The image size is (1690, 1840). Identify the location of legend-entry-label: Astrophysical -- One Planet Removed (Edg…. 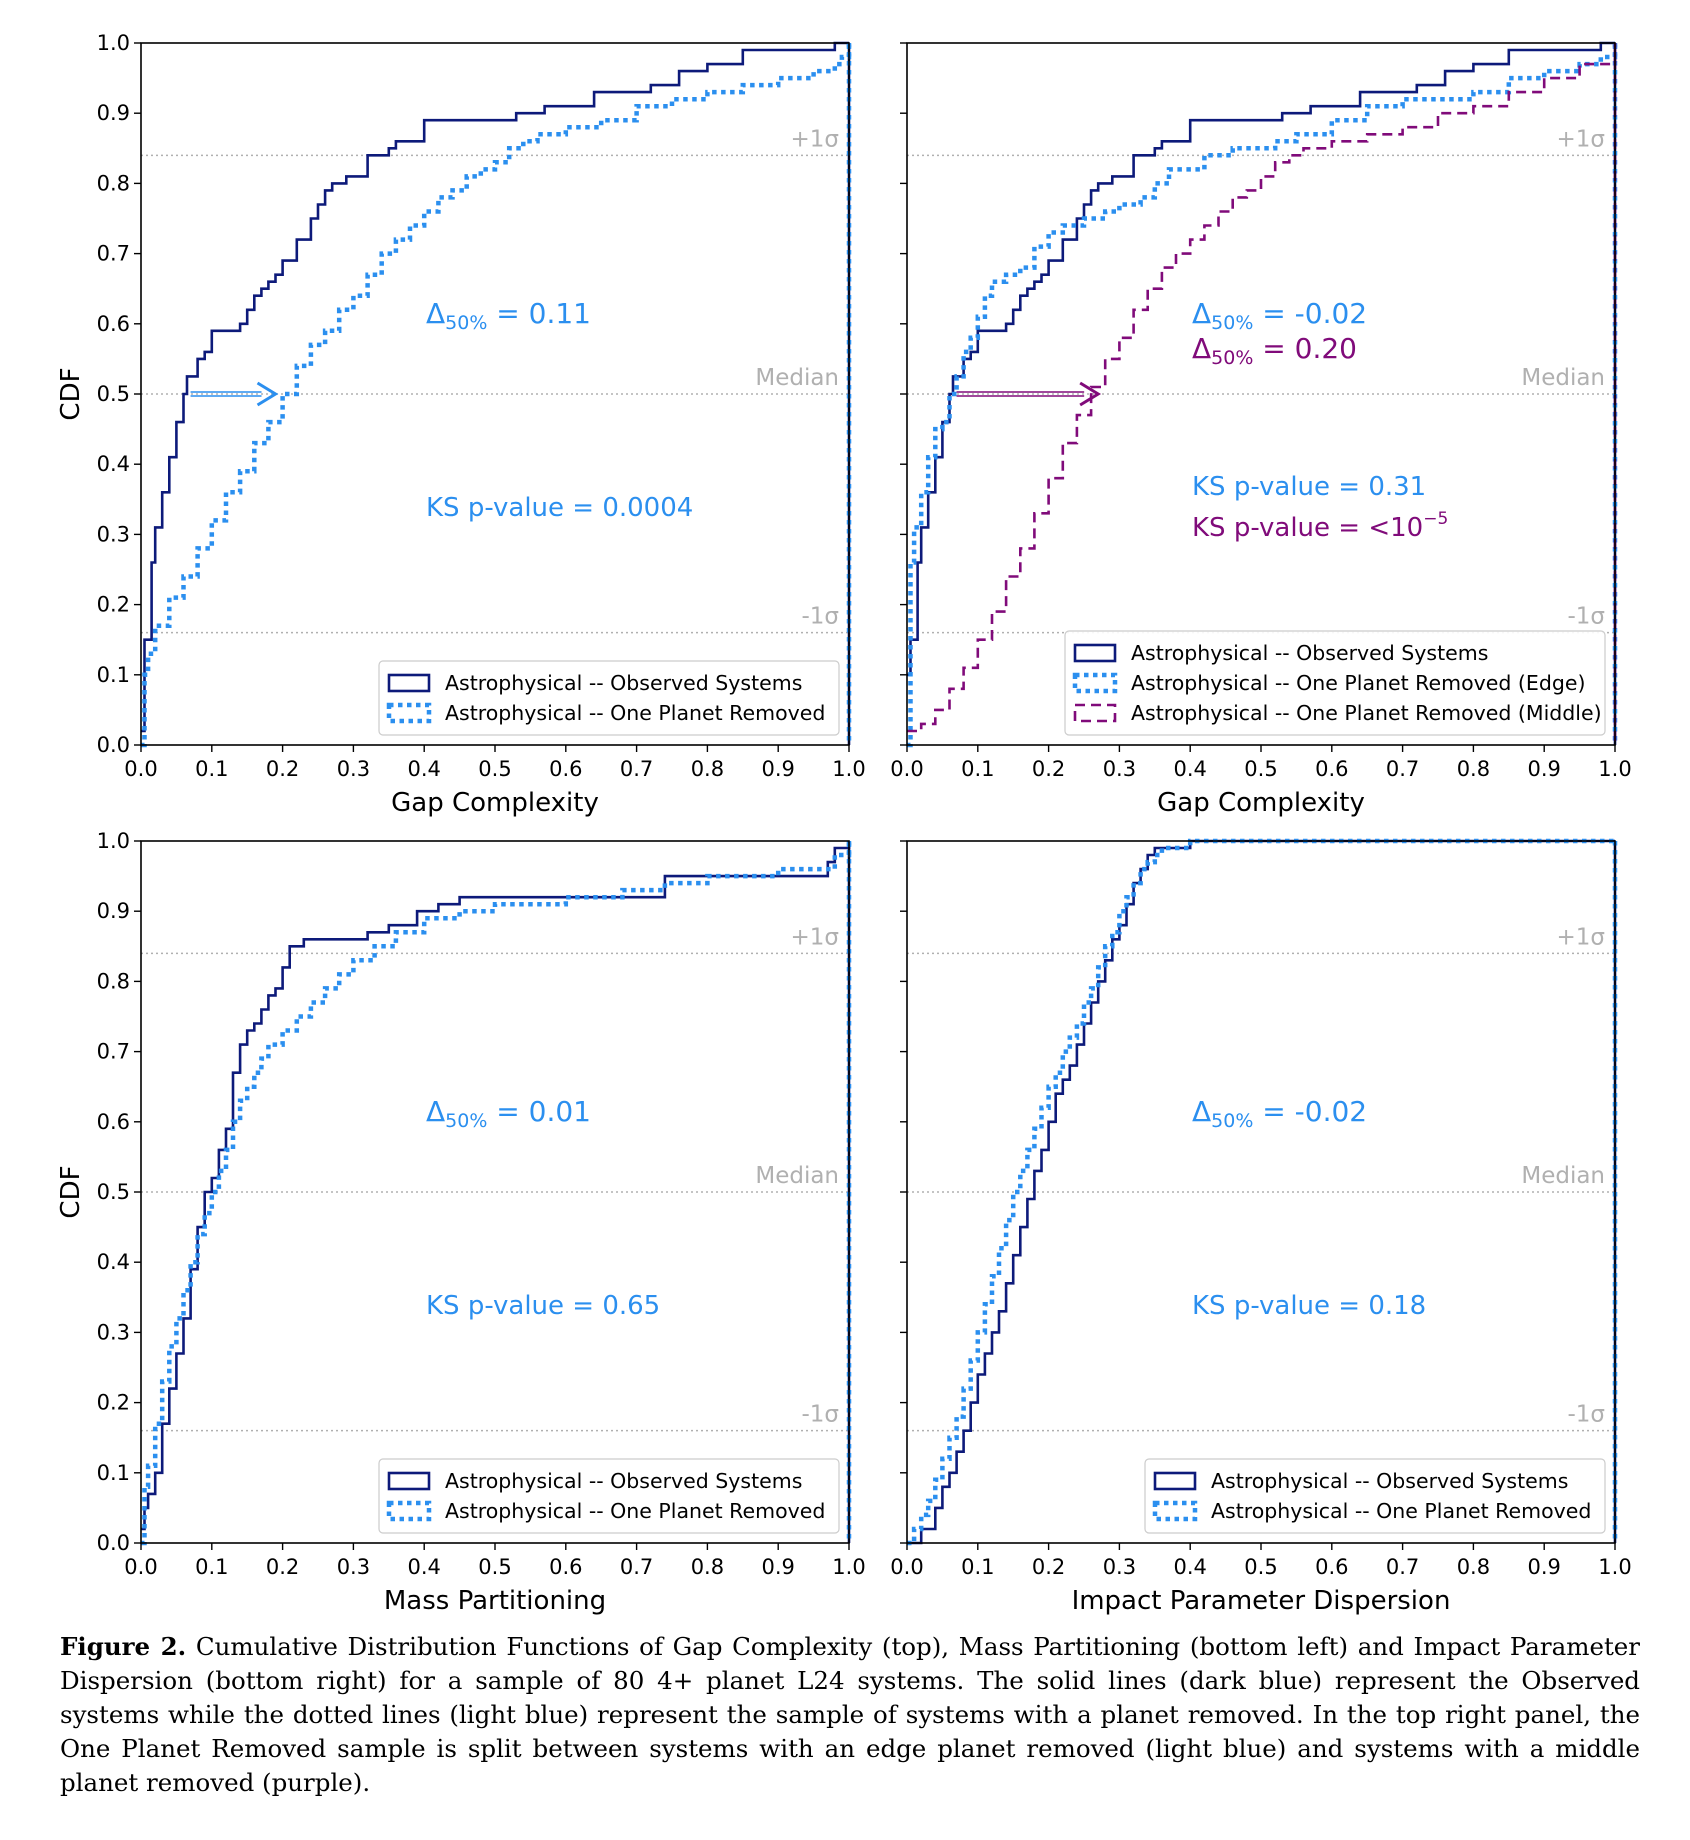
(1358, 683).